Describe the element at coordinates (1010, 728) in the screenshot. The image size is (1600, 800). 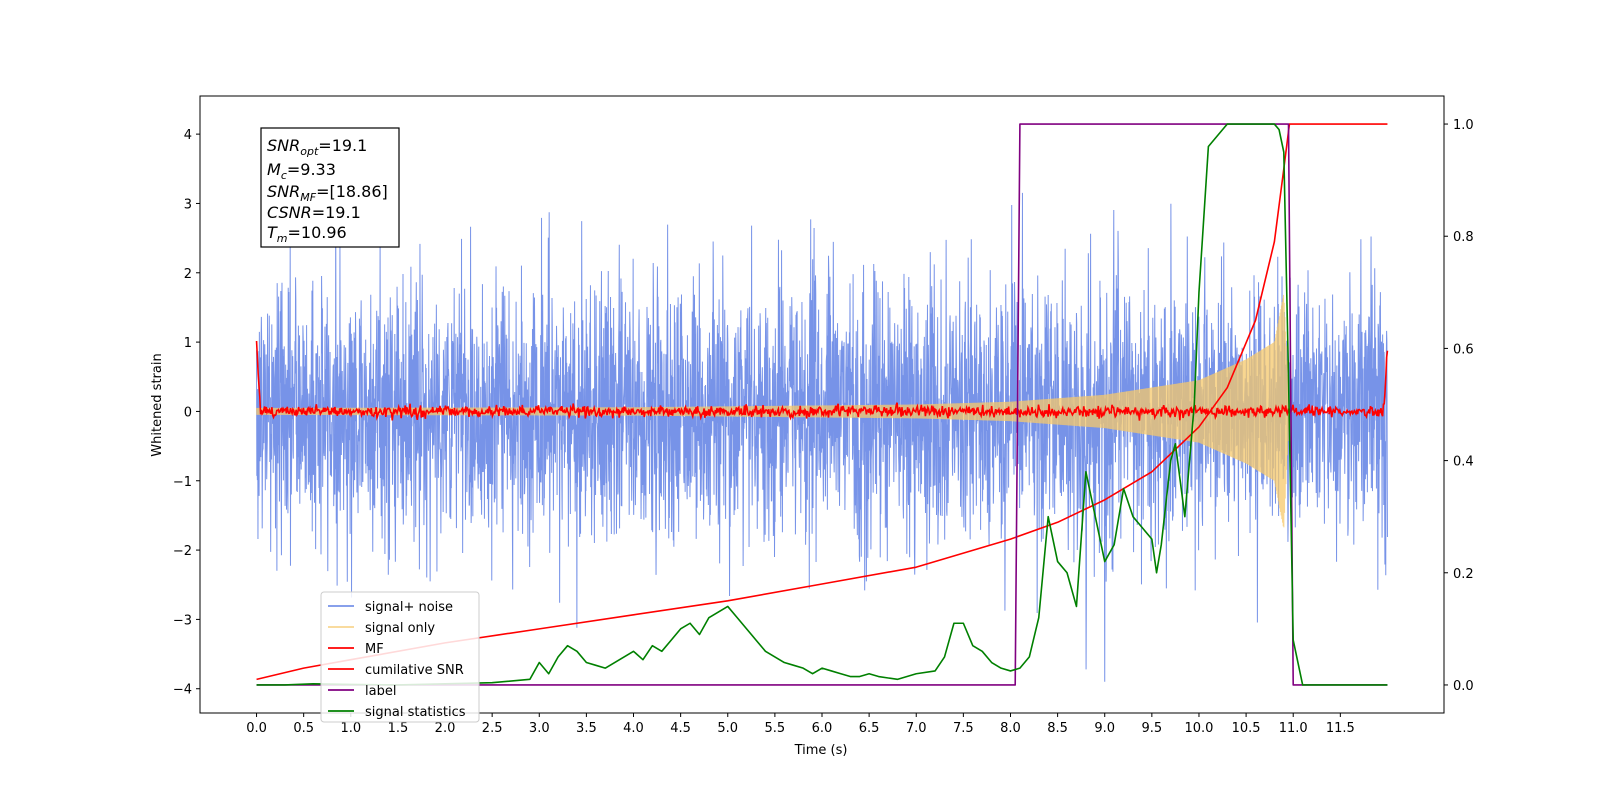
I see `x-tick-label: 8.0` at that location.